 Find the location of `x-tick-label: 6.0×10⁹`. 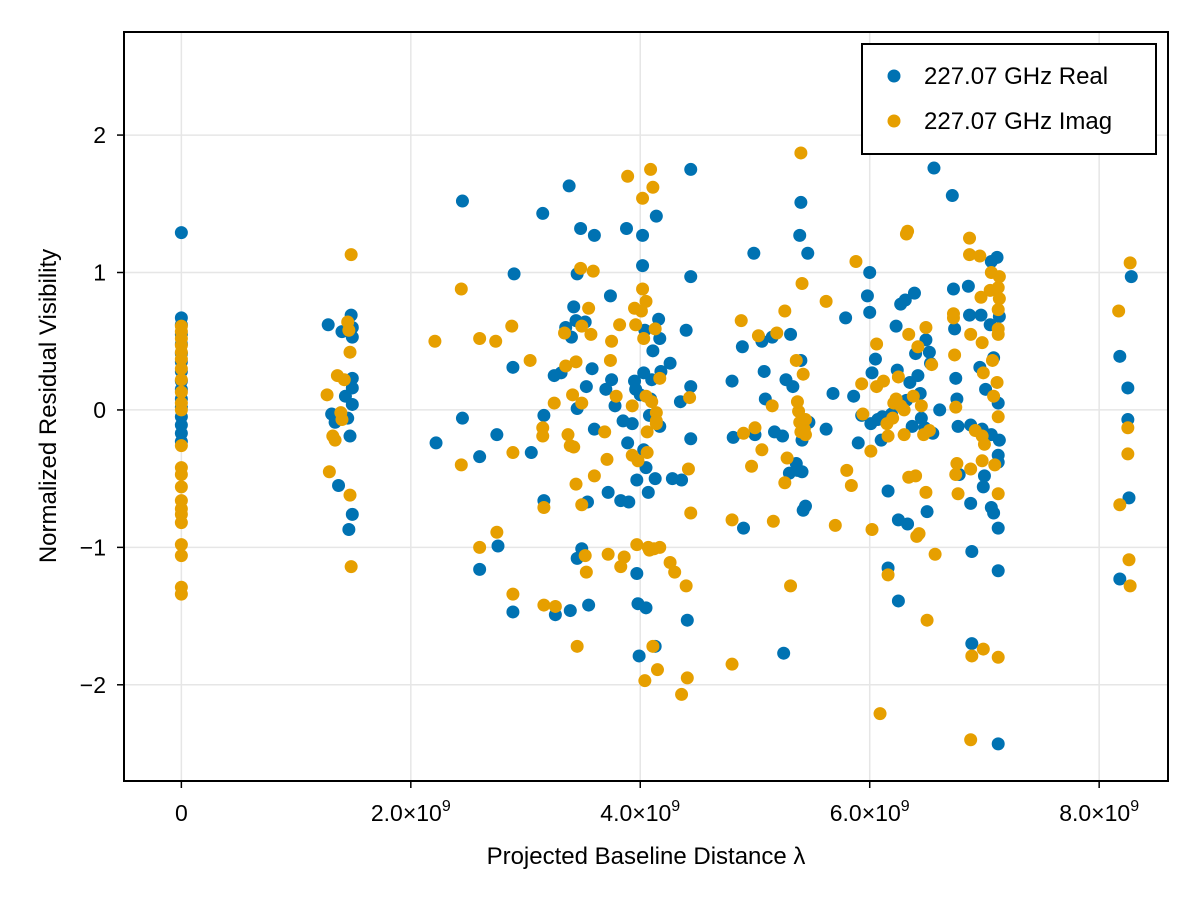

x-tick-label: 6.0×10⁹ is located at coordinates (870, 812).